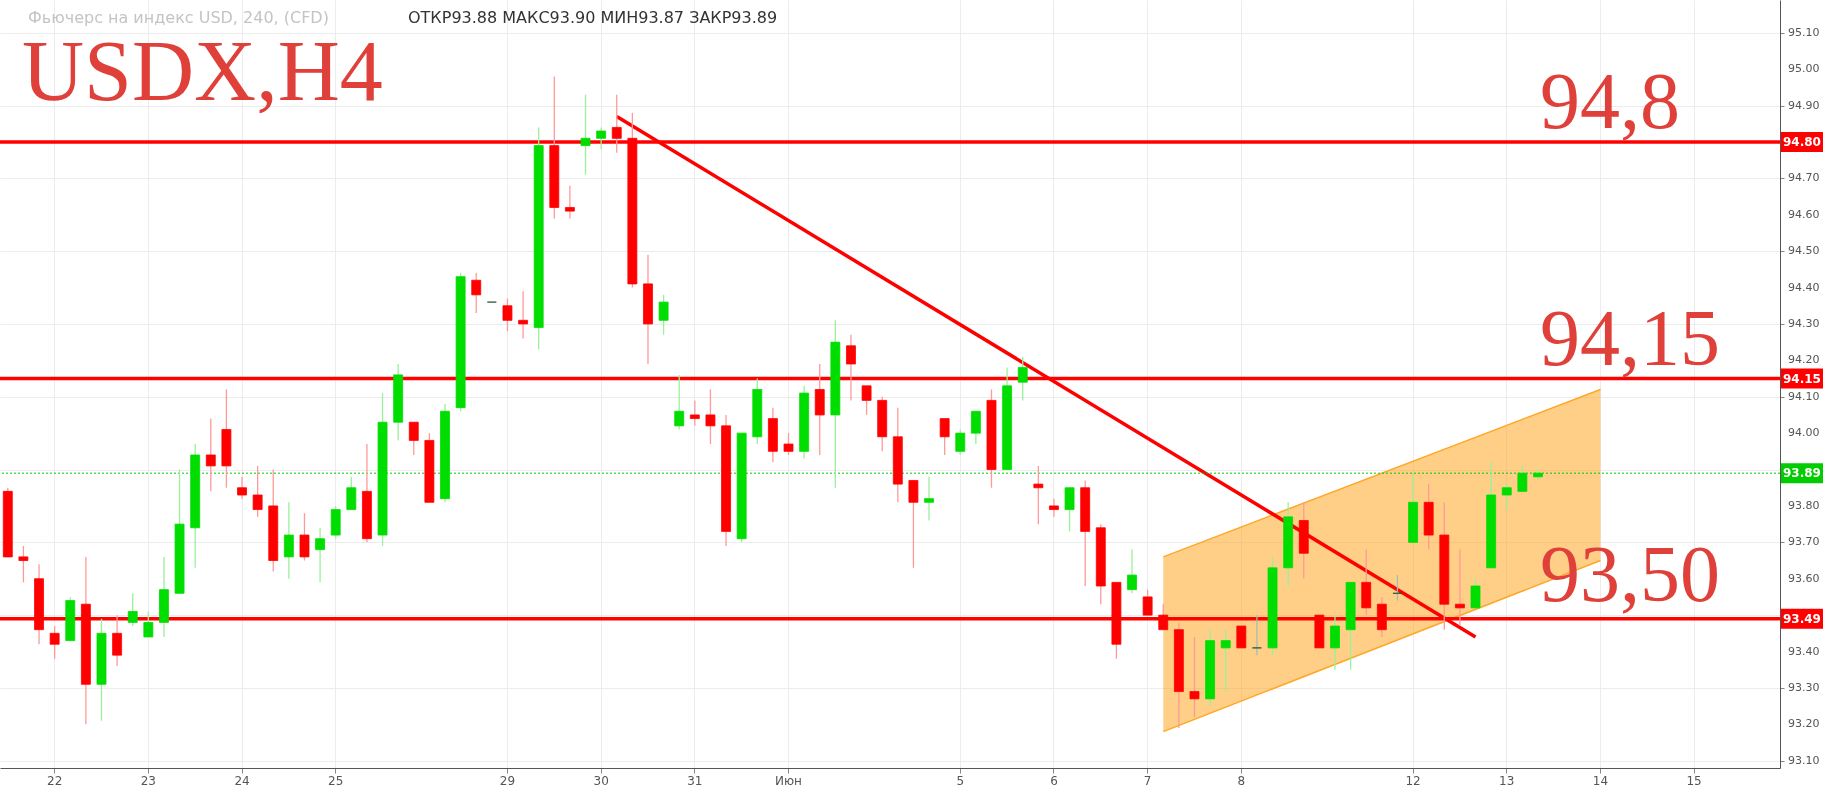 Image resolution: width=1823 pixels, height=794 pixels. I want to click on x-tick-label: 5, so click(960, 780).